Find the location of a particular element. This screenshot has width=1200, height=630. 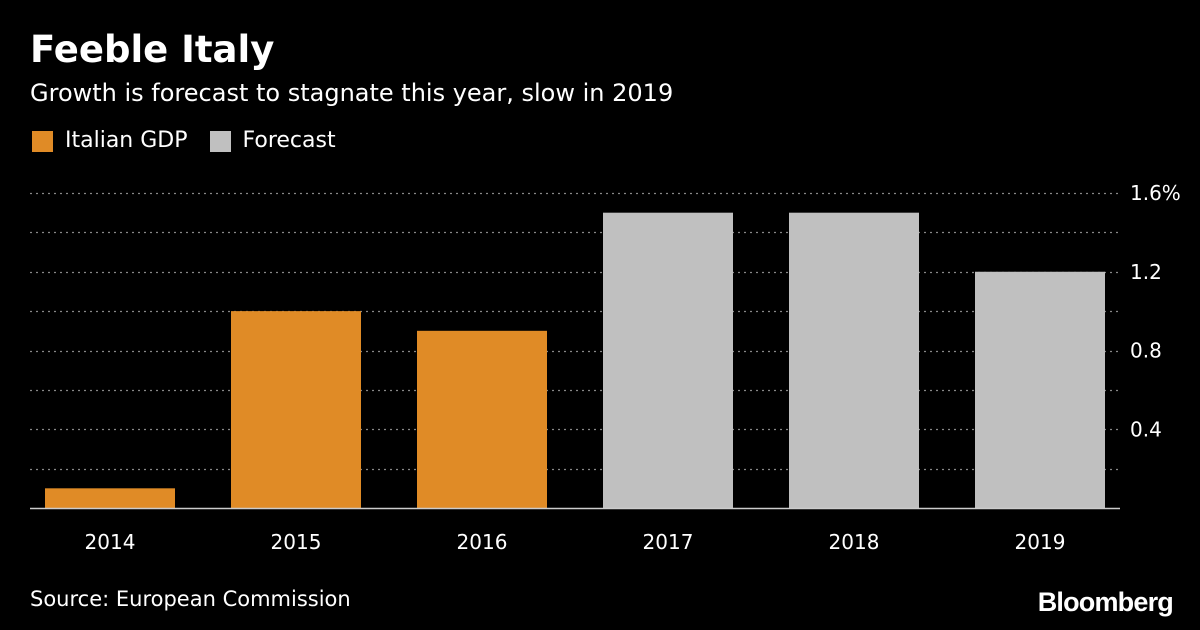

legend-item-italian-gdp: Italian GDP is located at coordinates (110, 141).